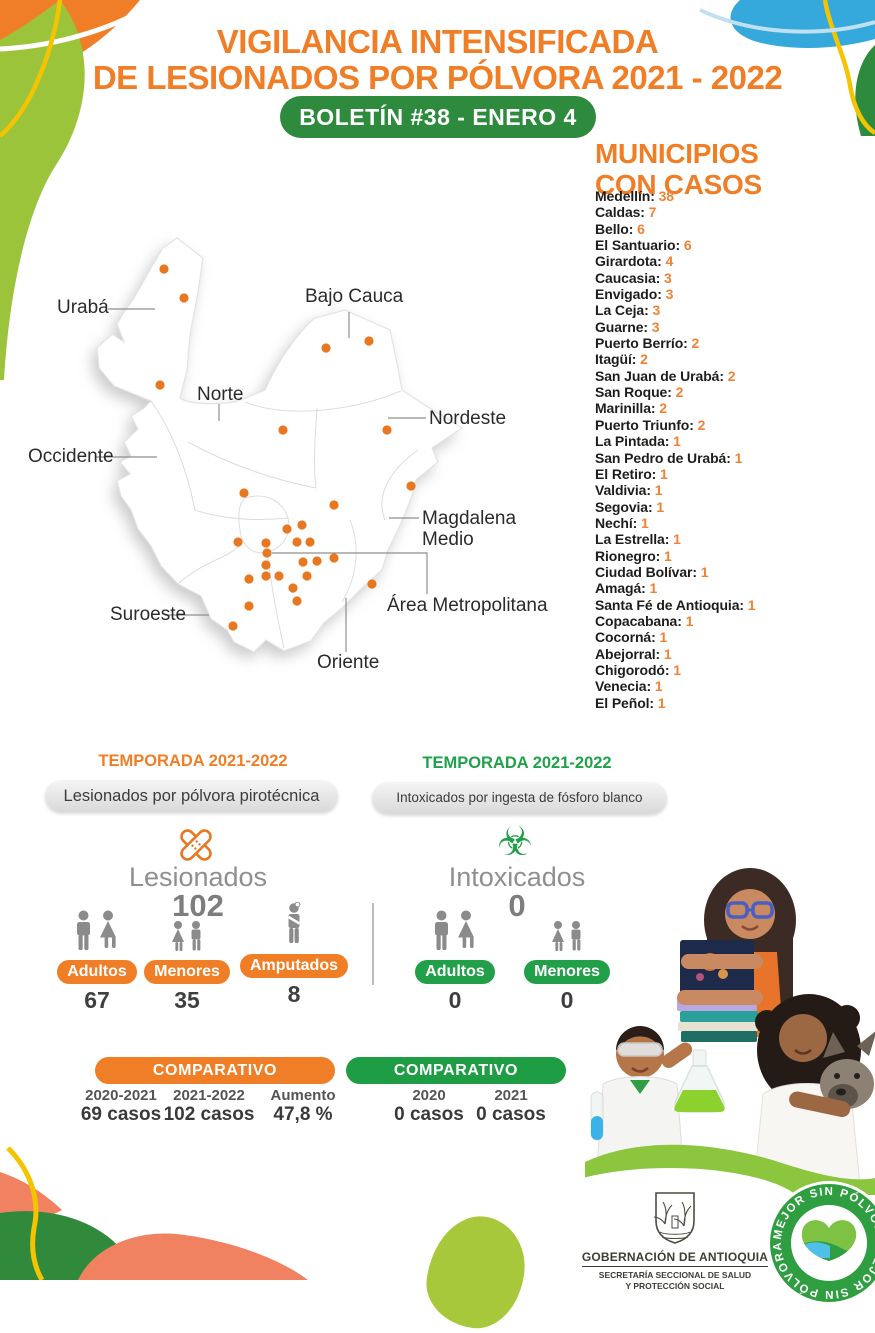 The image size is (875, 1333). What do you see at coordinates (187, 960) in the screenshot?
I see `stat-polvora-menores: Menores 35` at bounding box center [187, 960].